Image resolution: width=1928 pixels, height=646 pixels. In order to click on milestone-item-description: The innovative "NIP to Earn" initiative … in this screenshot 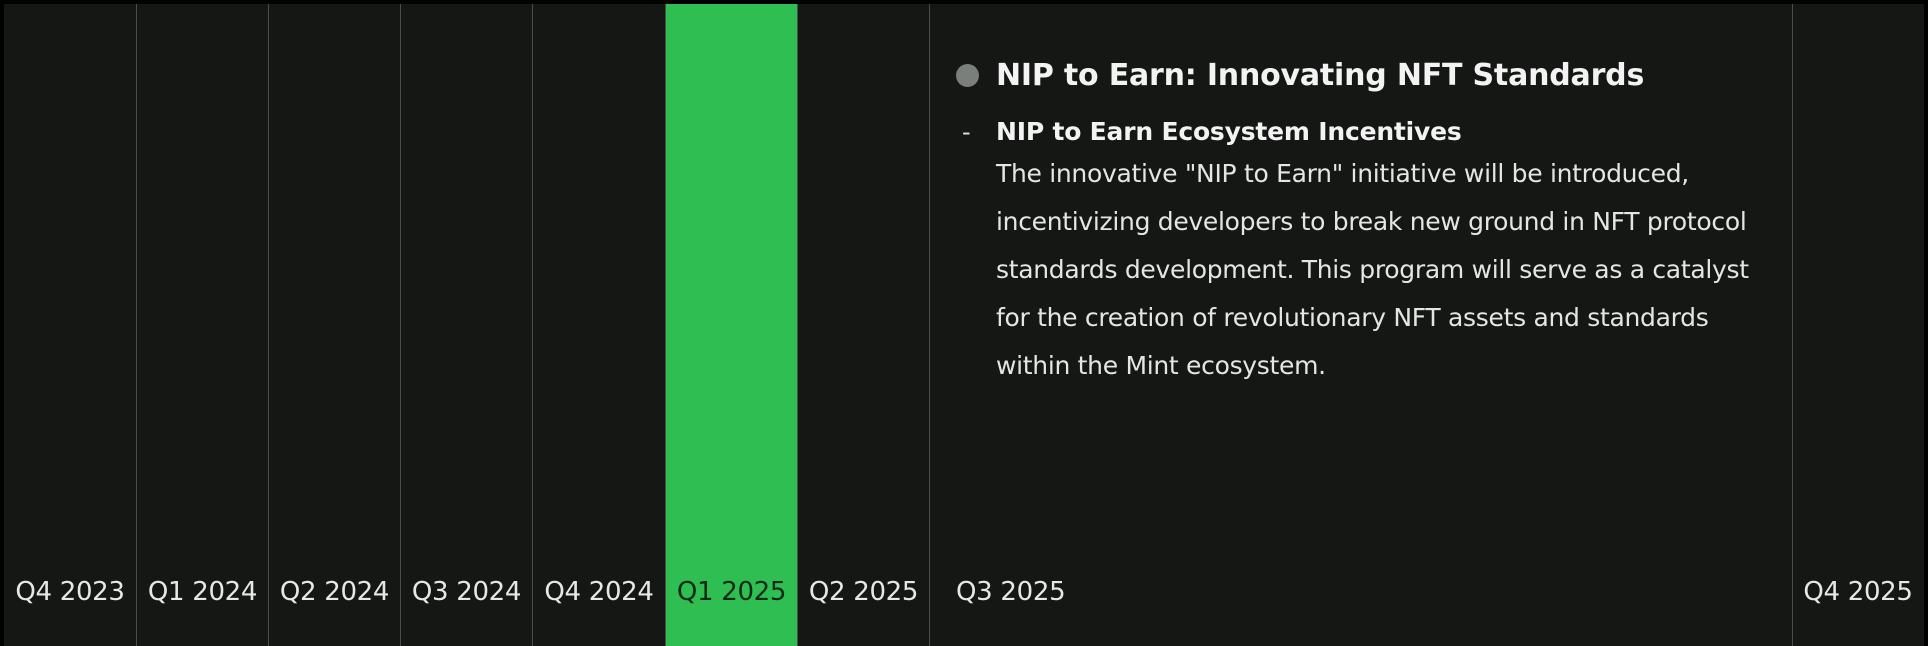, I will do `click(1372, 269)`.